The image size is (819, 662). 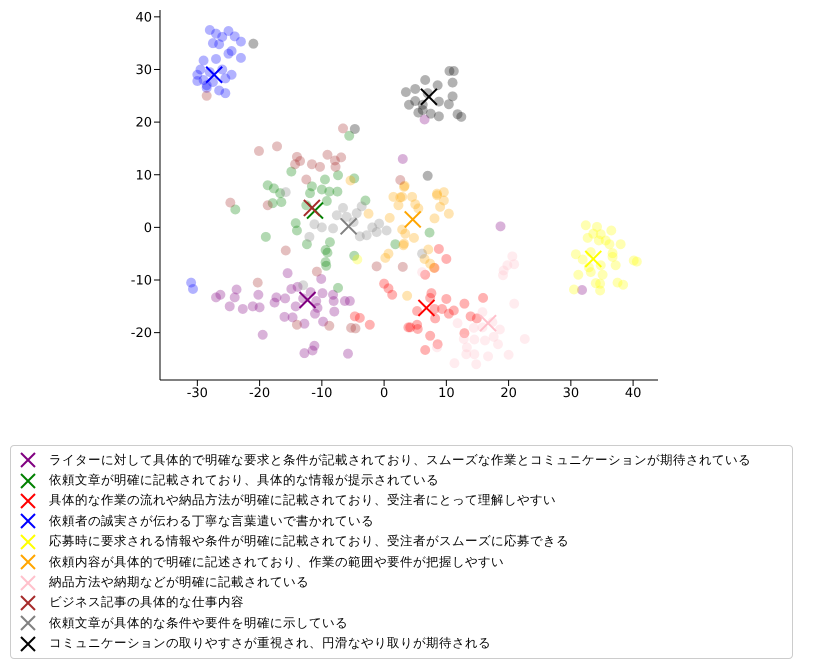 What do you see at coordinates (179, 583) in the screenshot?
I see `legend-label: 納品方法や納期などが明確に記載されている` at bounding box center [179, 583].